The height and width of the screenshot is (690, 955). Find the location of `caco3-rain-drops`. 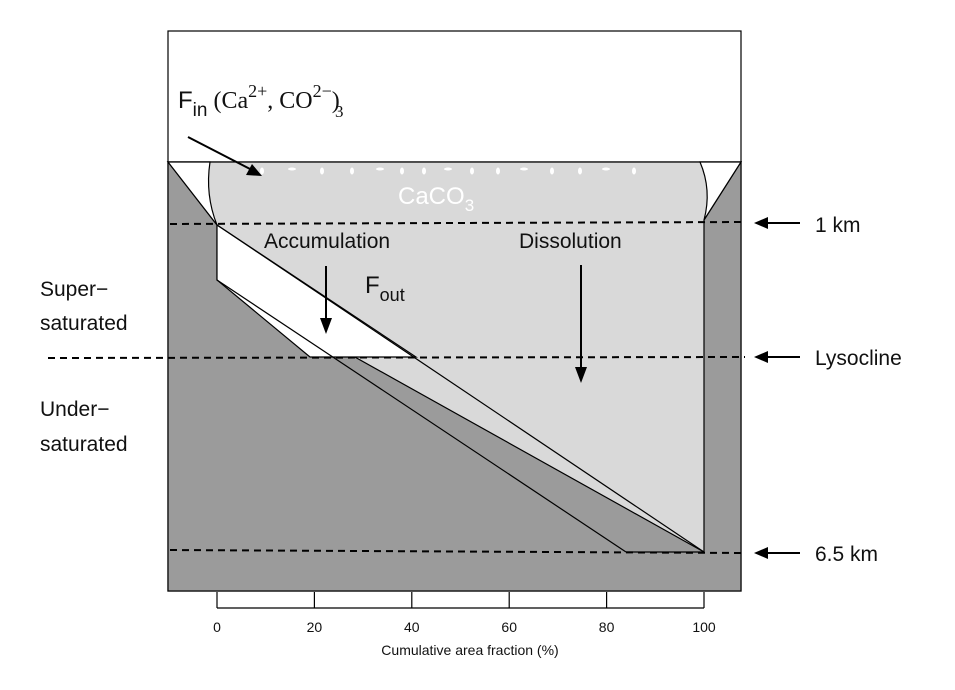

caco3-rain-drops is located at coordinates (448, 171).